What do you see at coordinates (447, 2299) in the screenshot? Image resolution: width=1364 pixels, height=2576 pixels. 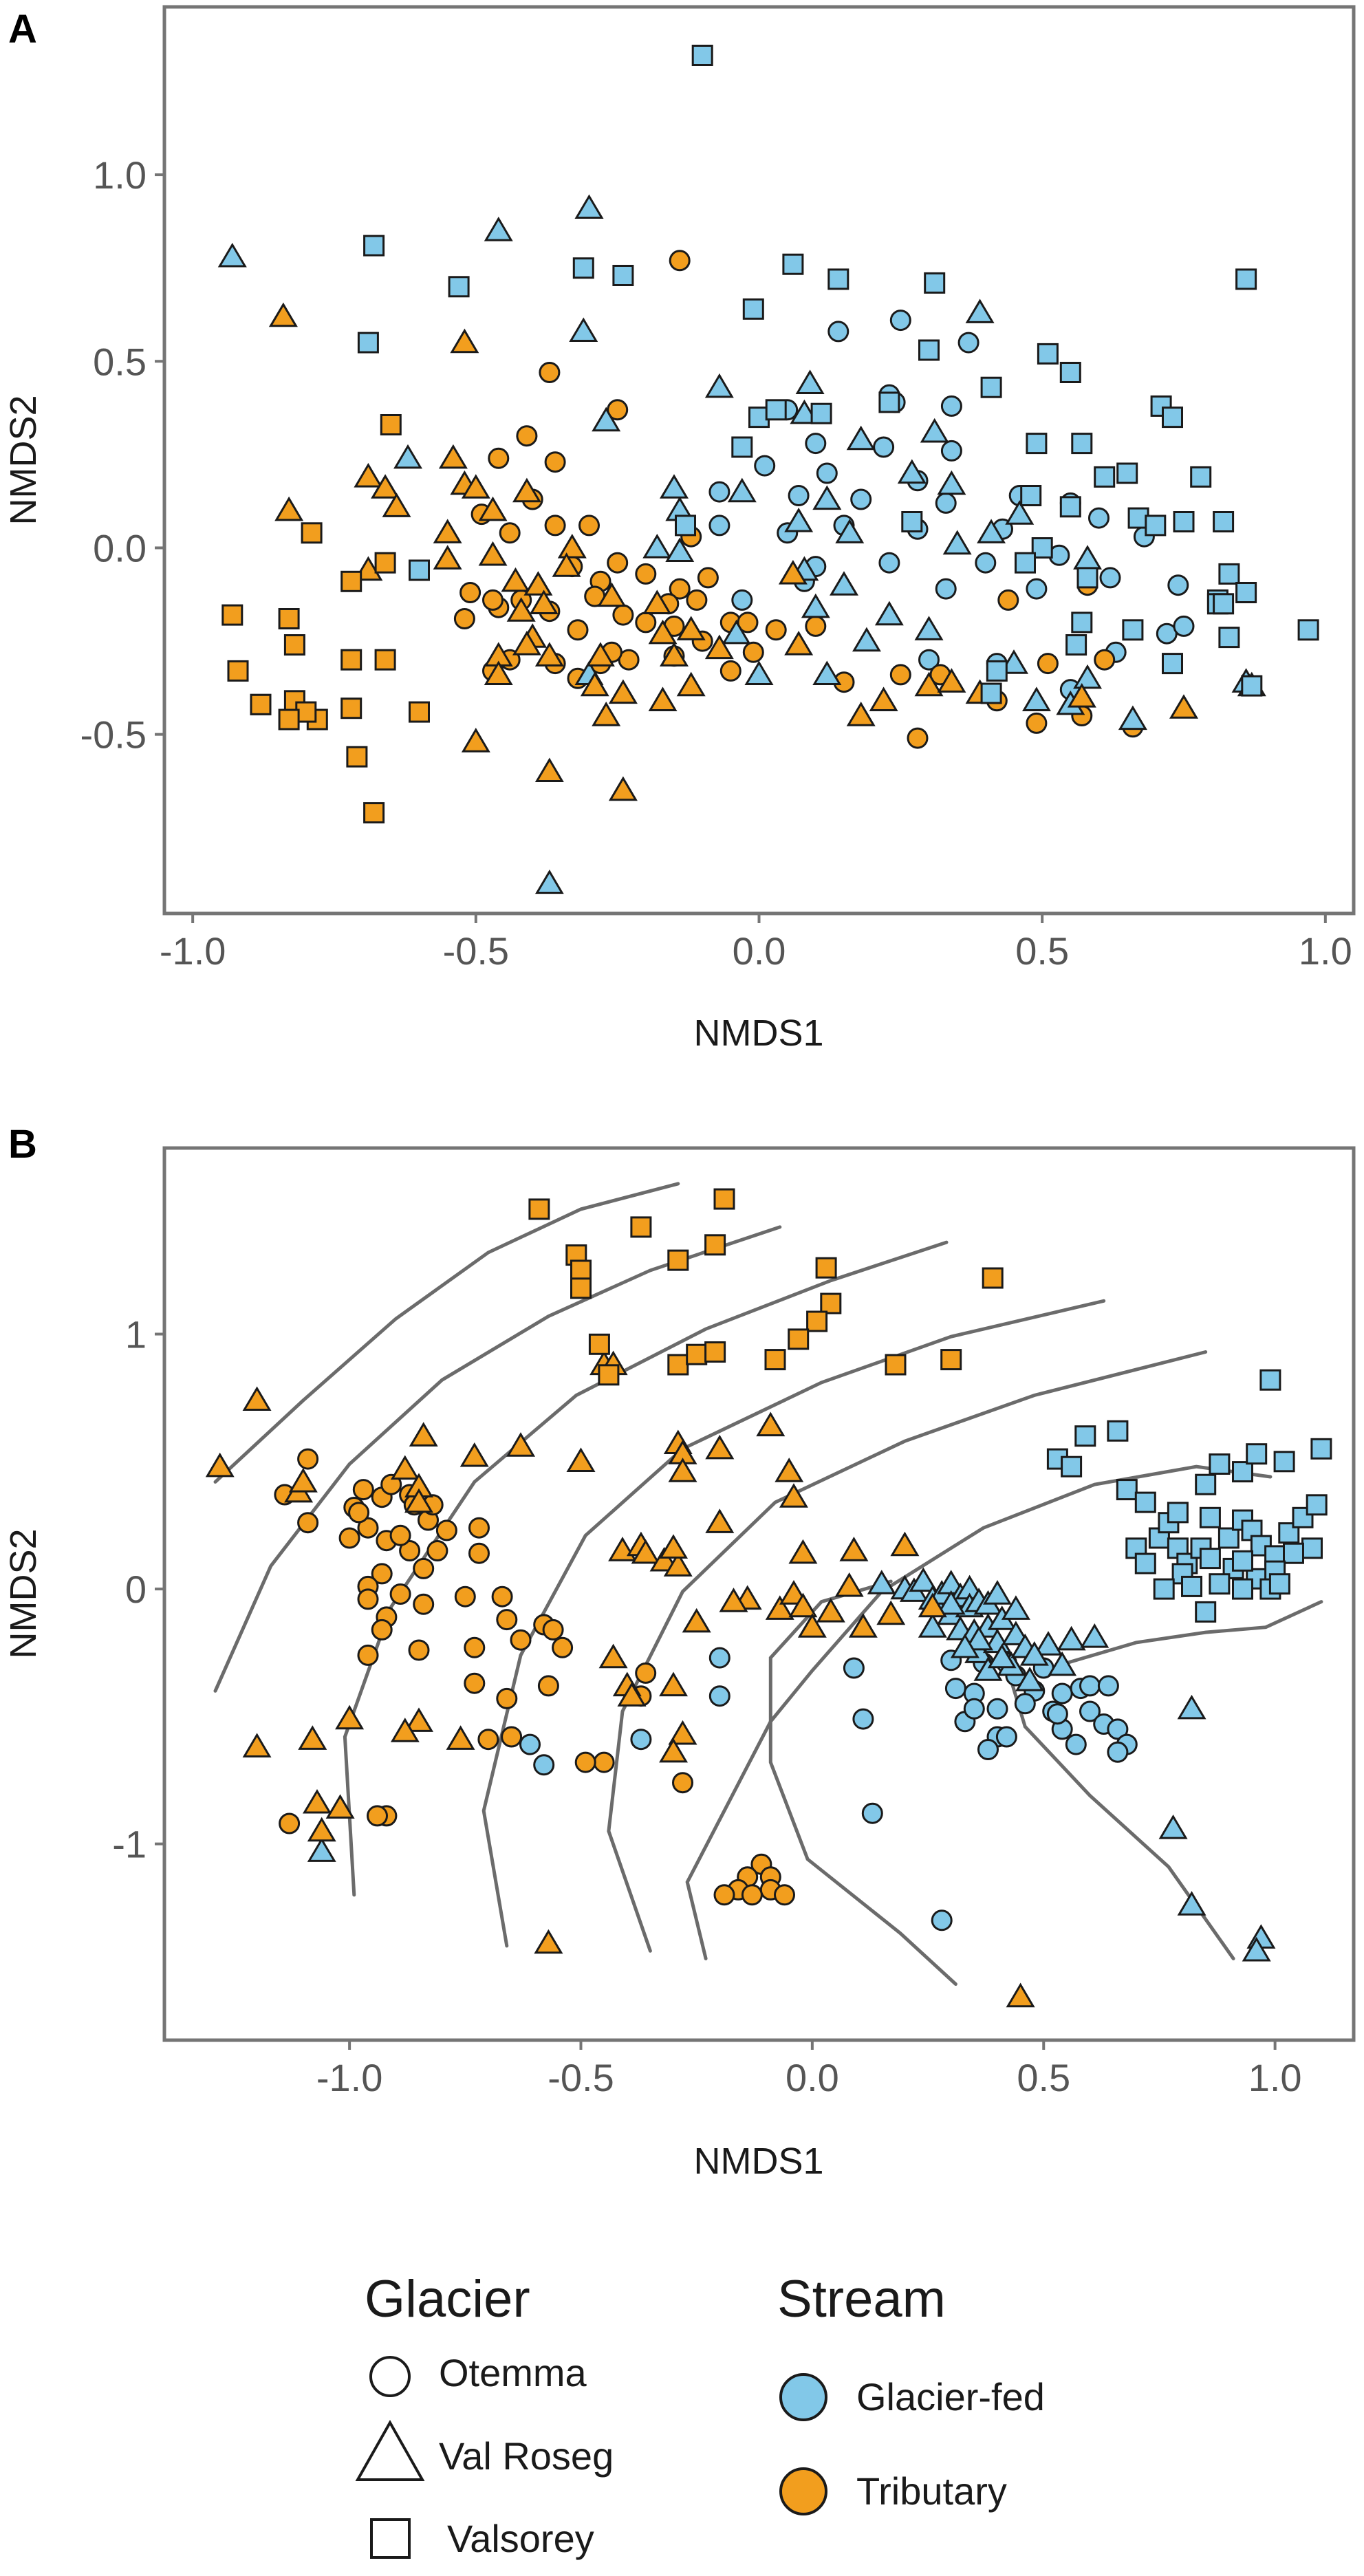 I see `legend-glacier-title: Glacier` at bounding box center [447, 2299].